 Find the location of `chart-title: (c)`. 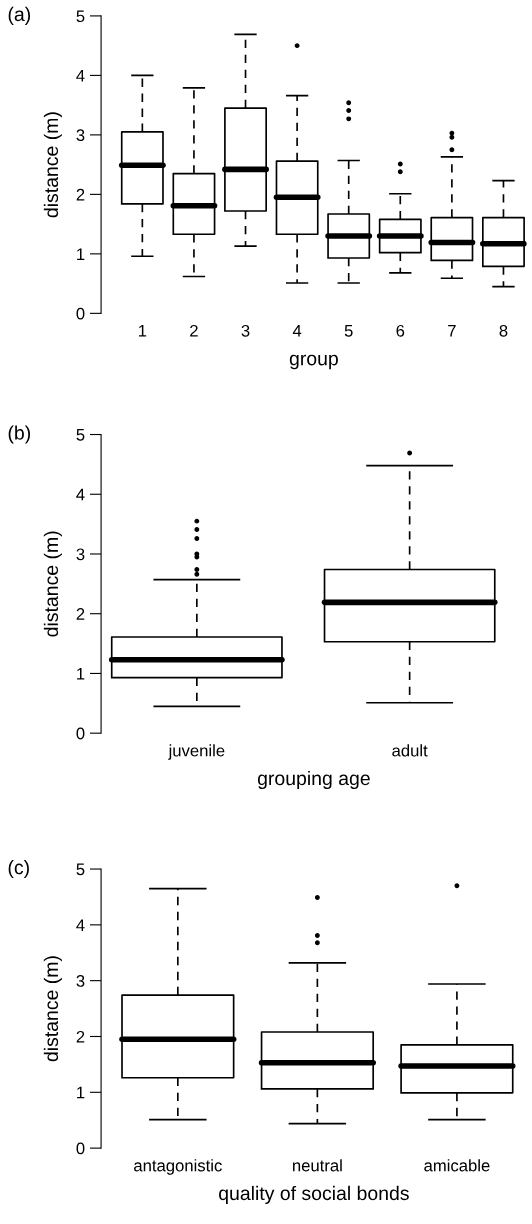

chart-title: (c) is located at coordinates (18, 869).